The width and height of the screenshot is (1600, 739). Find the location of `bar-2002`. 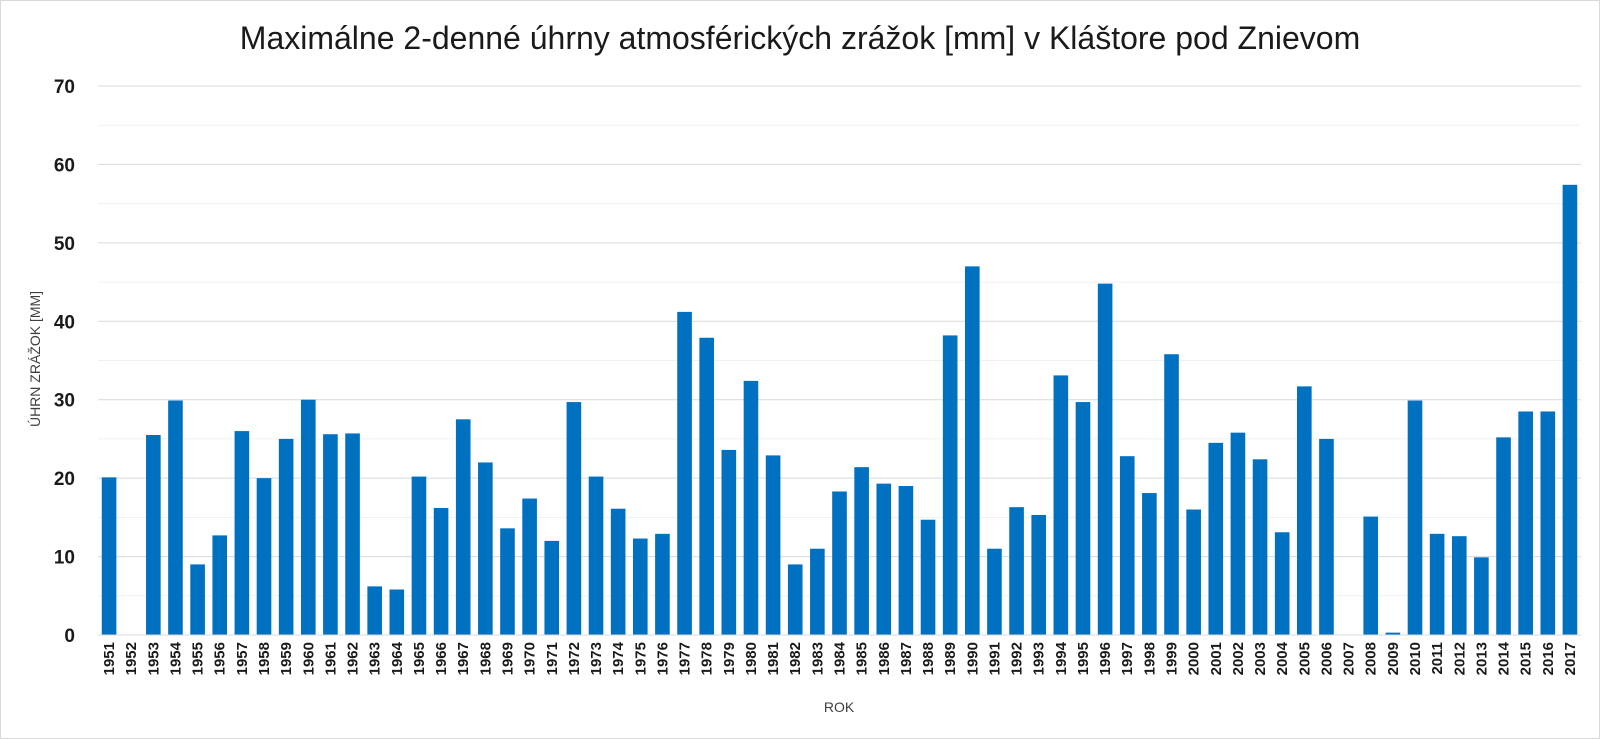

bar-2002 is located at coordinates (1238, 533).